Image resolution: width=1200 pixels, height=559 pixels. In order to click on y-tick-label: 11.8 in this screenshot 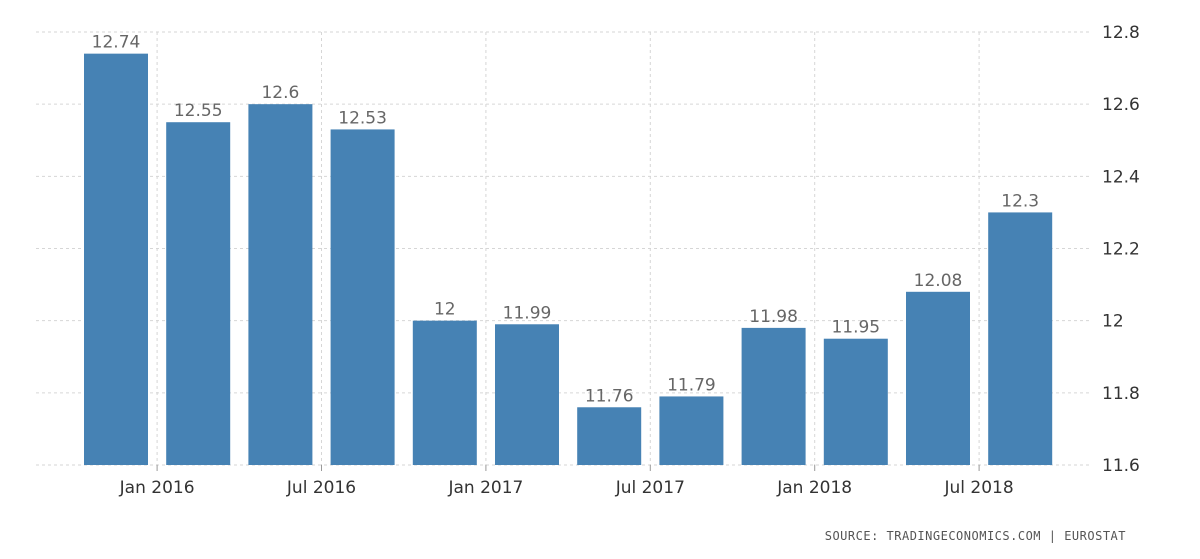, I will do `click(1121, 394)`.